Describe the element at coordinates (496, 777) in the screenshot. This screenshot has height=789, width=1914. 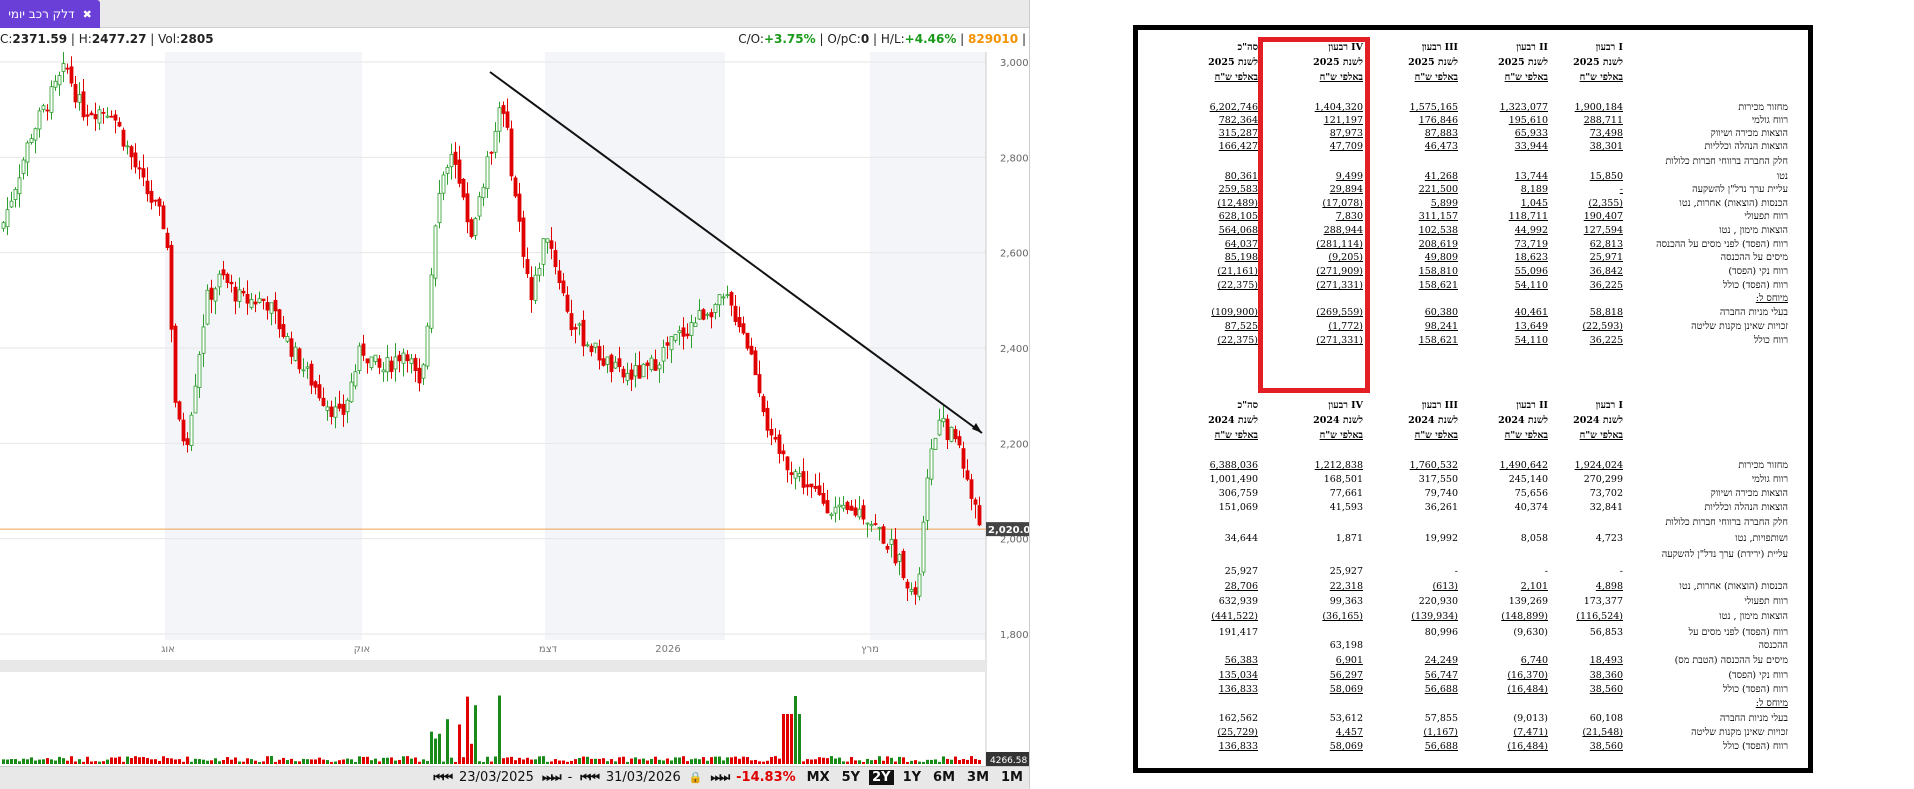
I see `from-date: 23/03/2025` at that location.